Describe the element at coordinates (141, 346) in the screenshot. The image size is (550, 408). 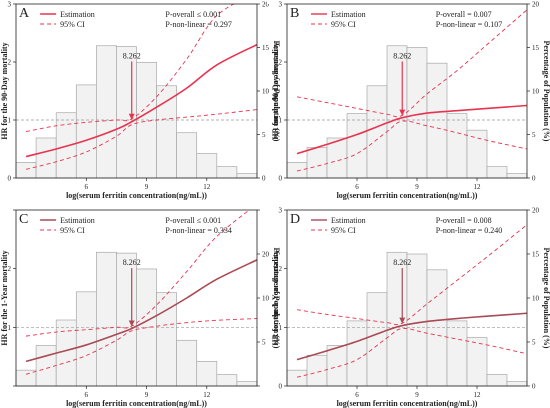
I see `ci-lower-line` at that location.